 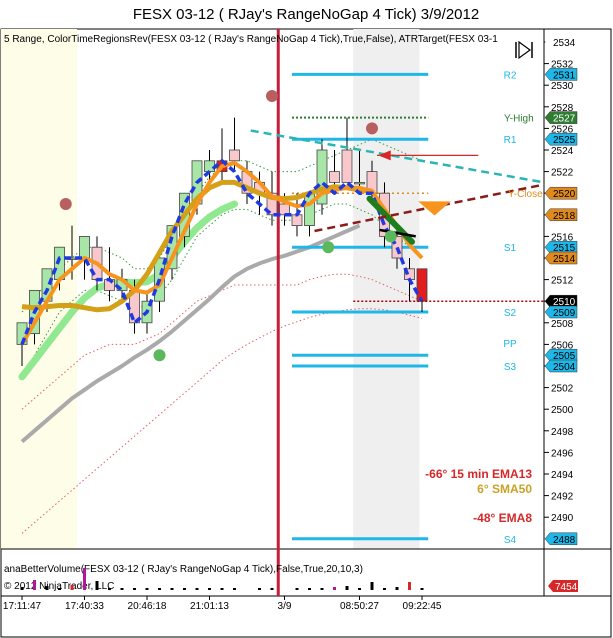 What do you see at coordinates (197, 246) in the screenshot?
I see `line-gold-sma50` at bounding box center [197, 246].